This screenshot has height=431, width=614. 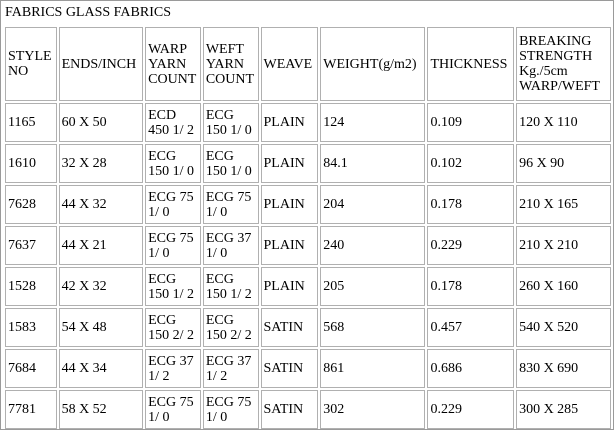 I want to click on header-thickness: THICKNESS, so click(x=471, y=64).